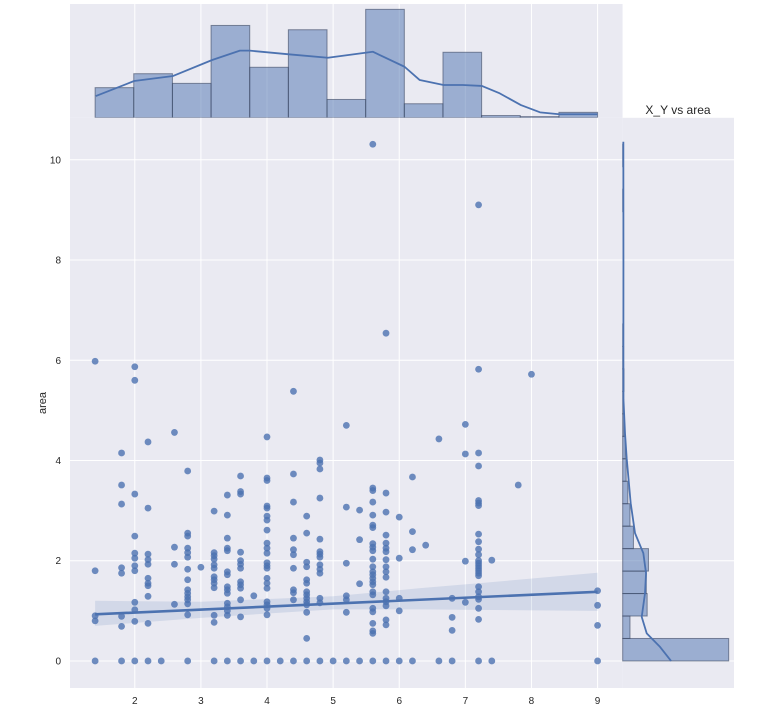 The height and width of the screenshot is (717, 771). Describe the element at coordinates (58, 461) in the screenshot. I see `y-tick-label: 4` at that location.